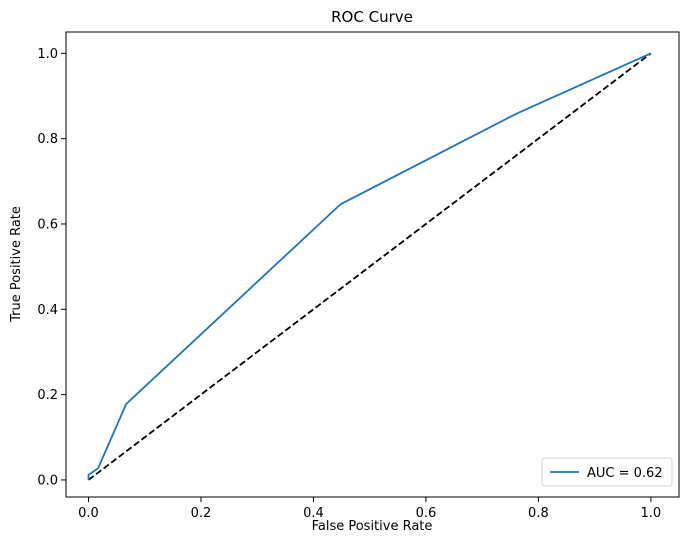  I want to click on chart-title: ROC Curve, so click(372, 17).